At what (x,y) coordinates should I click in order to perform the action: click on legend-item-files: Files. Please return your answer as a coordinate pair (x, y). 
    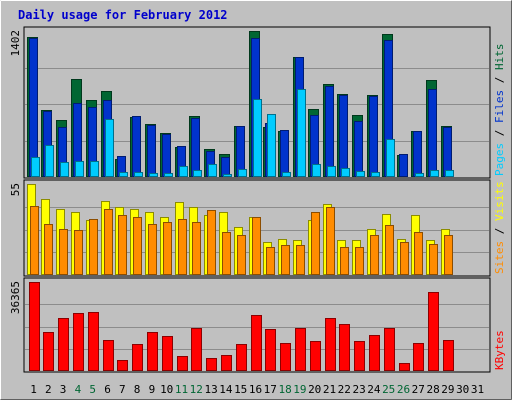
    Looking at the image, I should click on (499, 106).